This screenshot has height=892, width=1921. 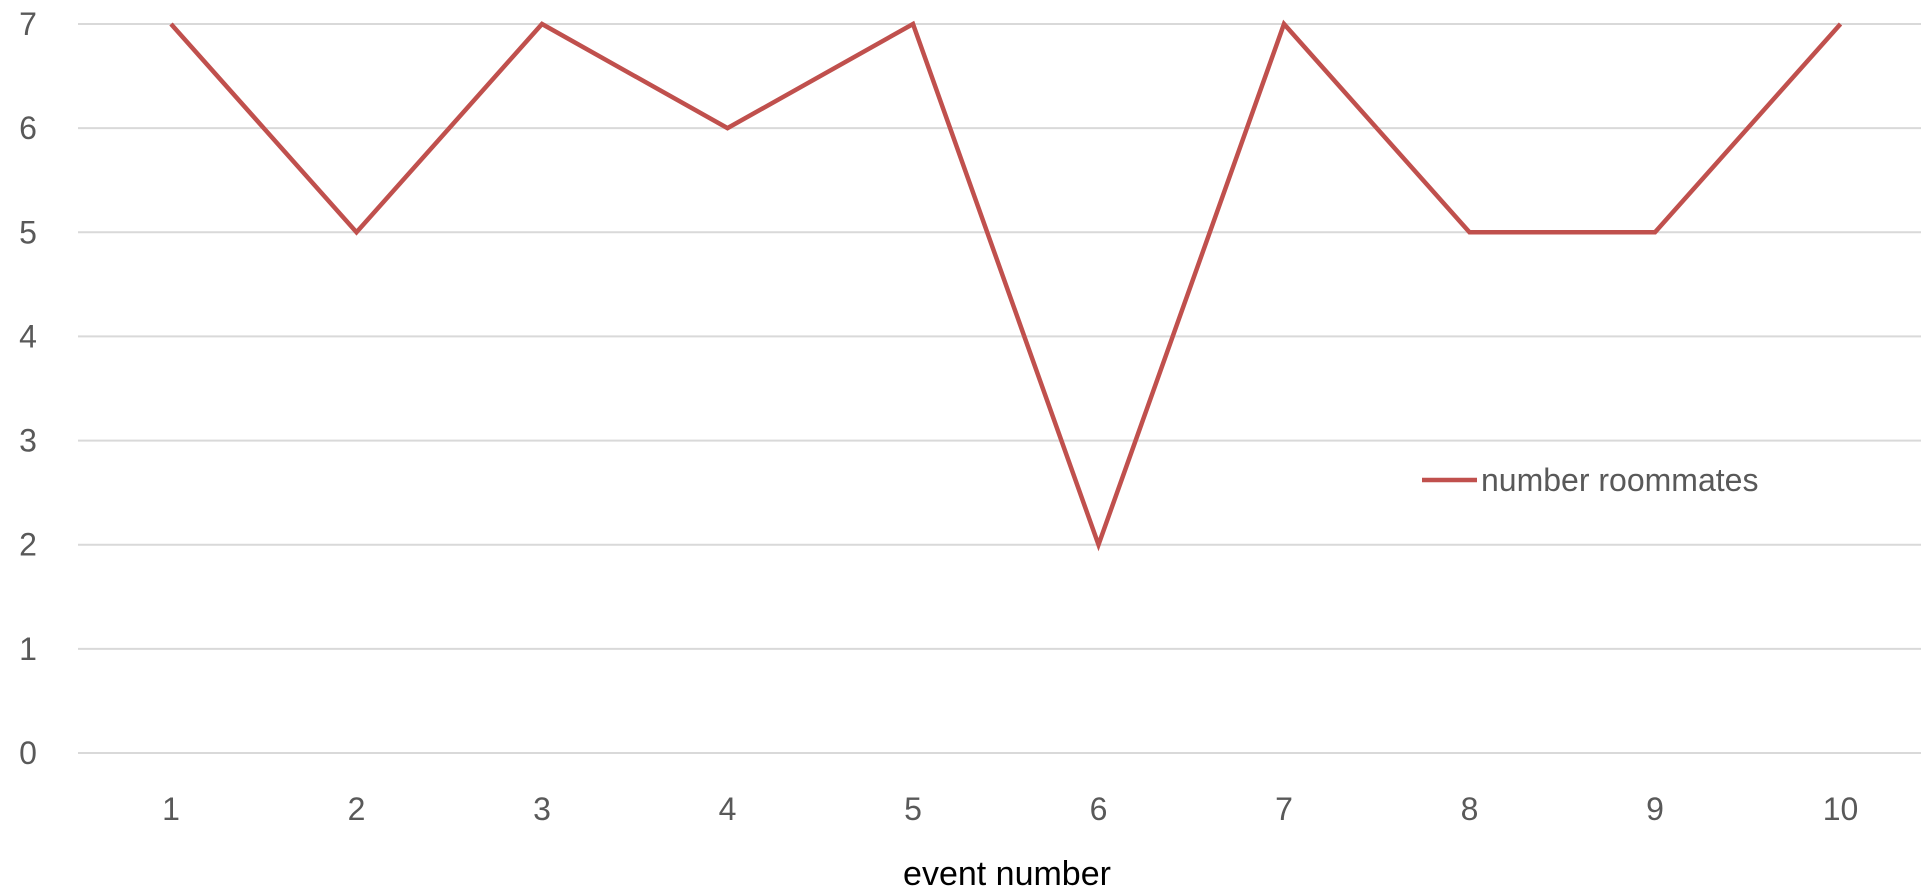 What do you see at coordinates (357, 809) in the screenshot?
I see `x-tick-label: 2` at bounding box center [357, 809].